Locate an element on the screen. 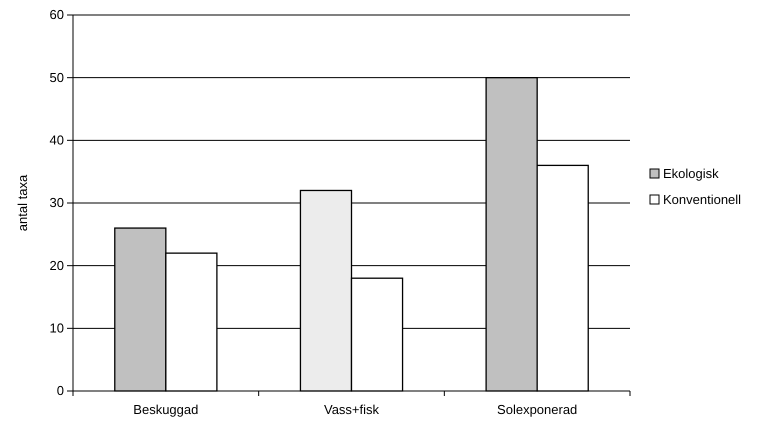  legend-label: Konventionell is located at coordinates (702, 199).